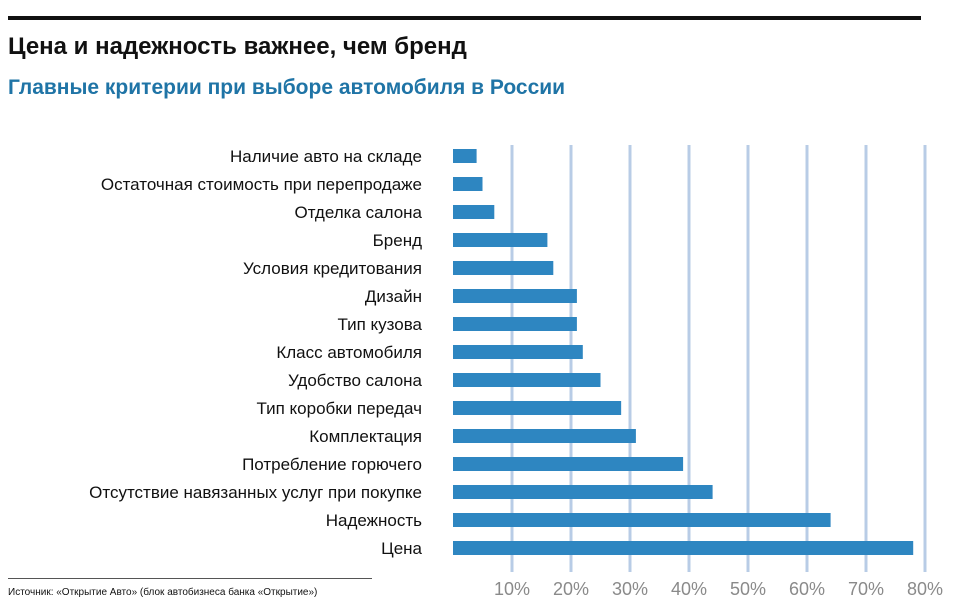  Describe the element at coordinates (332, 268) in the screenshot. I see `category-label: Условия кредитования` at that location.